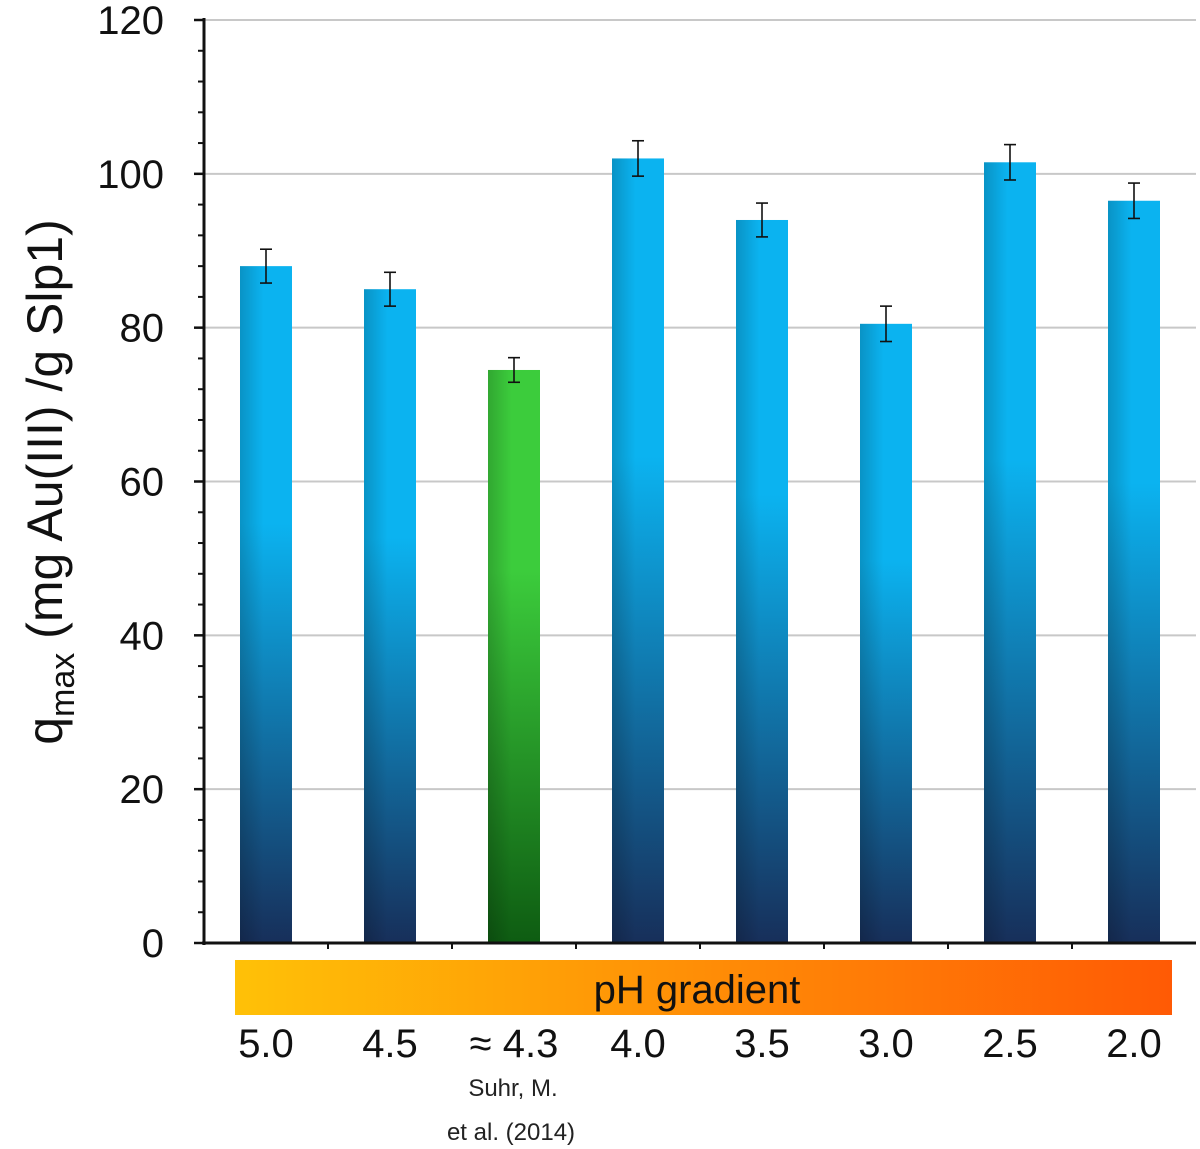 This screenshot has width=1200, height=1149. I want to click on ph-gradient-bar, so click(703, 987).